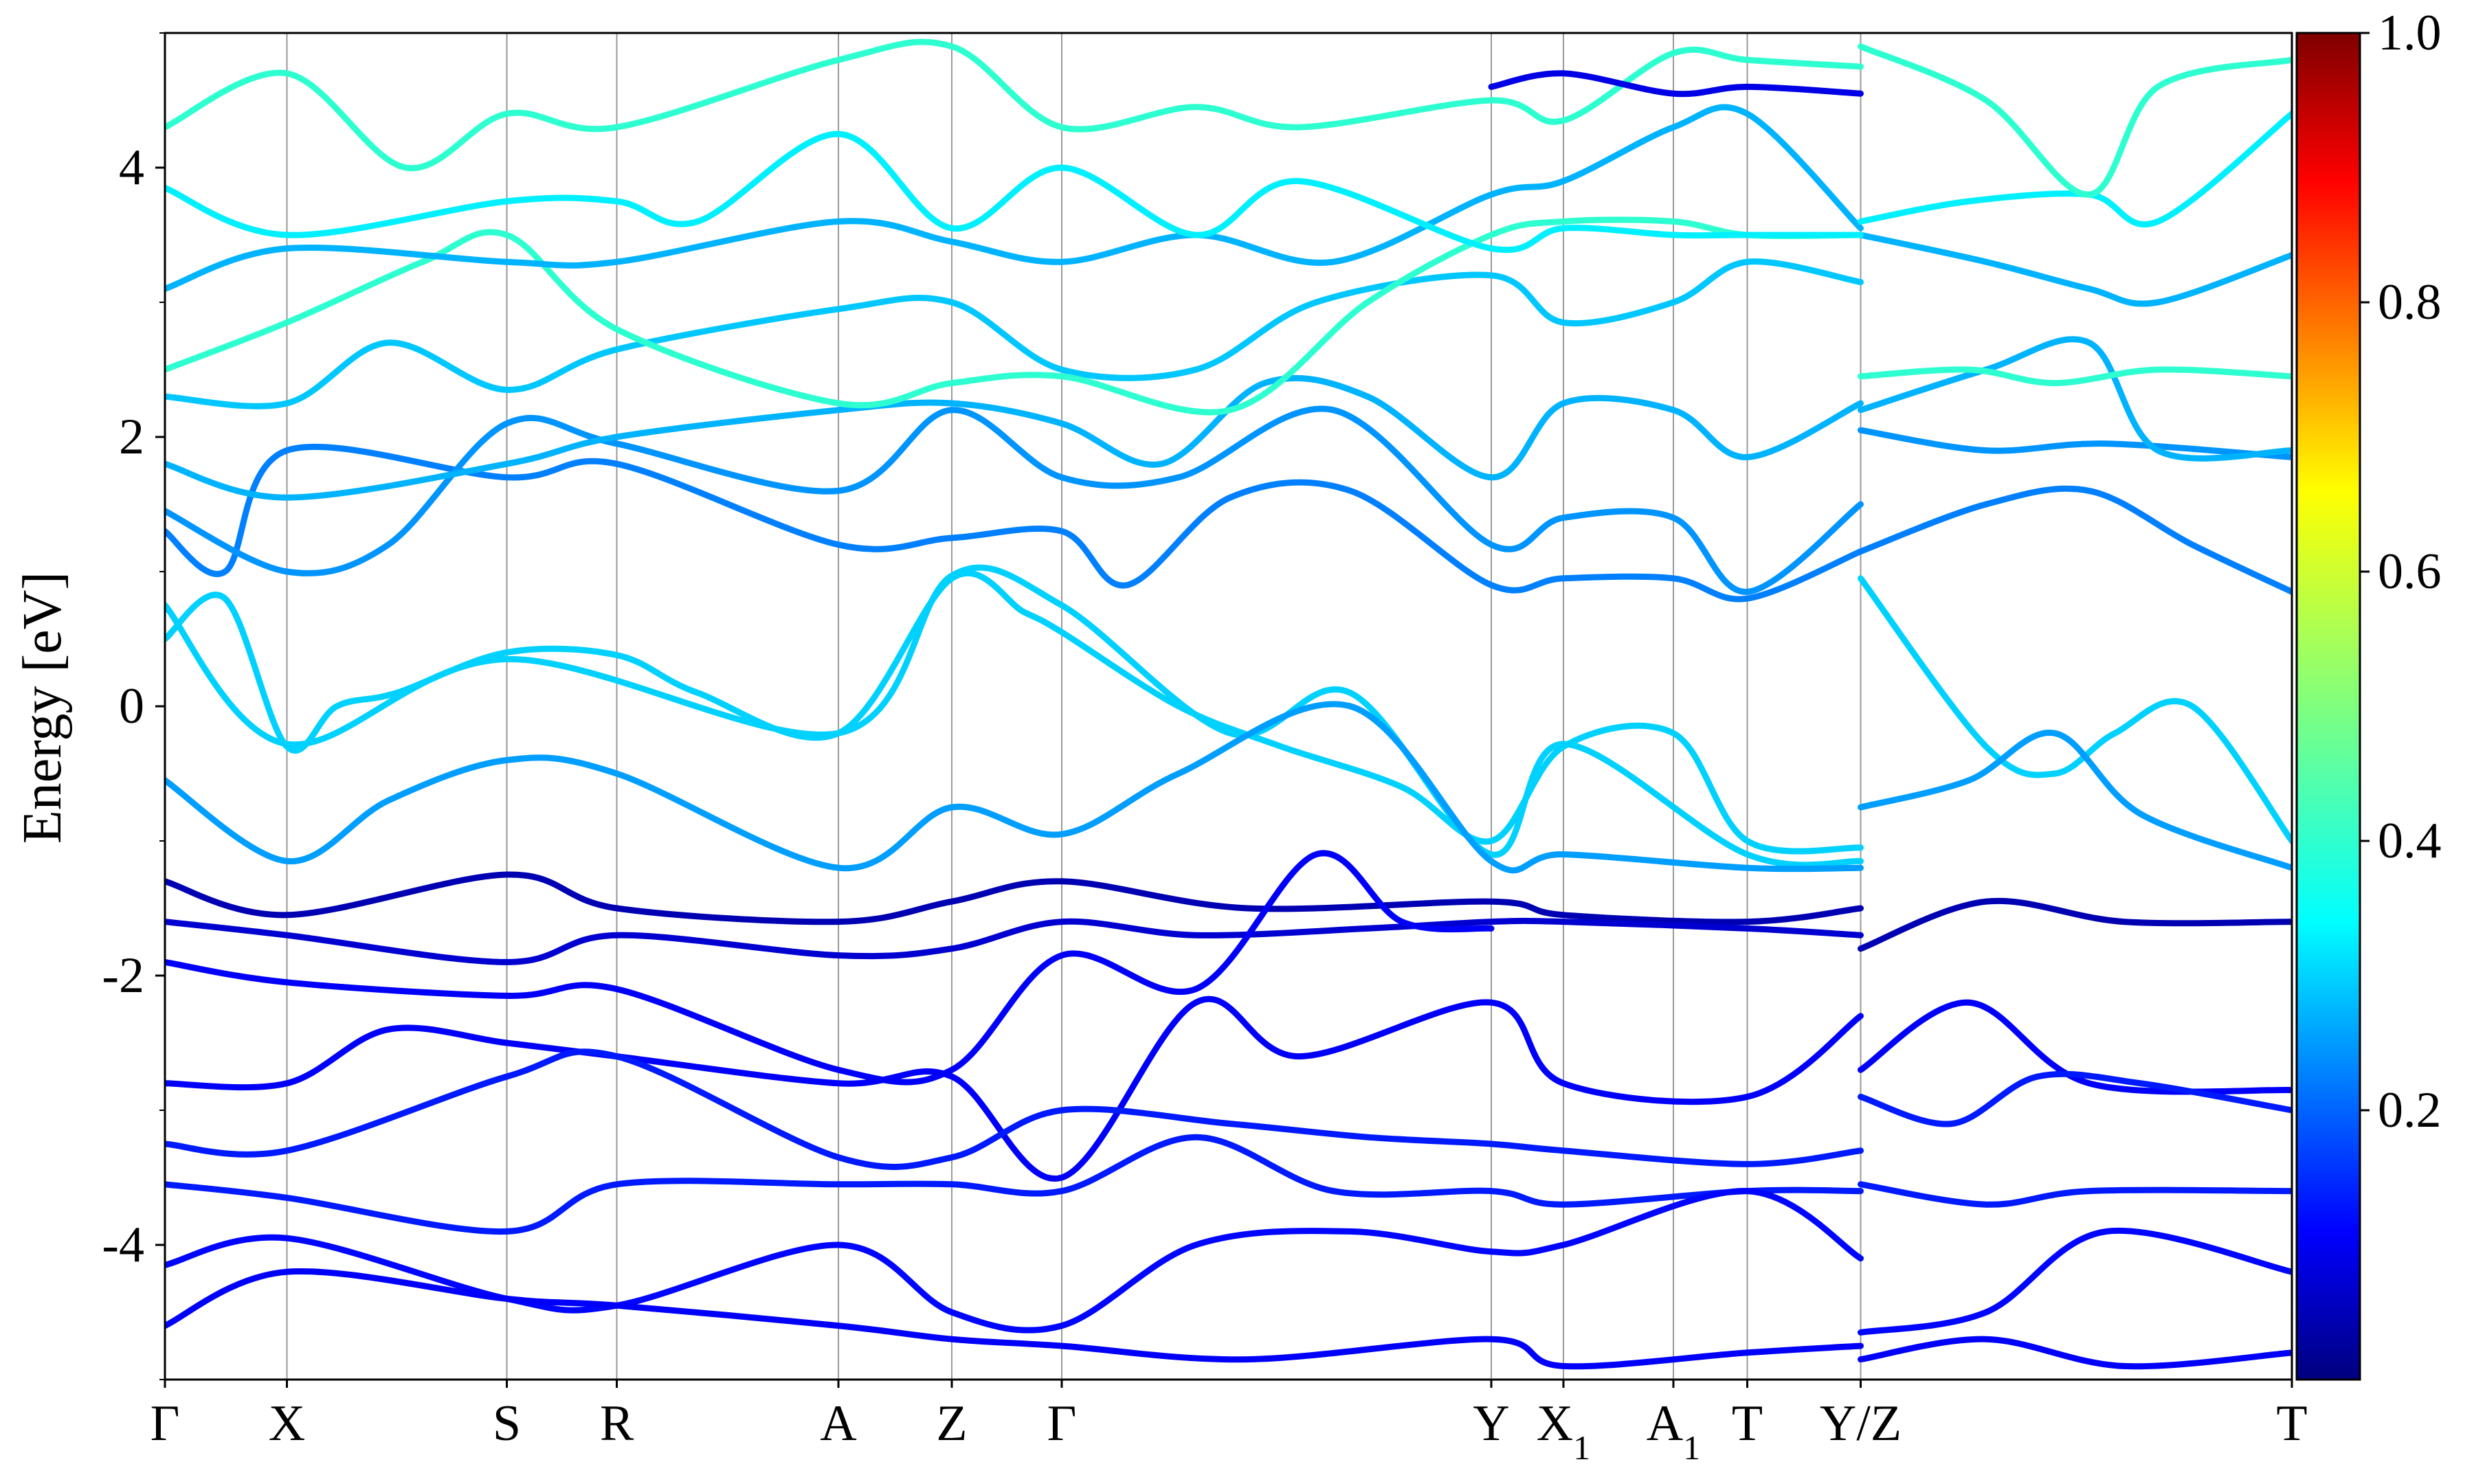  I want to click on y-tick-label: 4, so click(131, 167).